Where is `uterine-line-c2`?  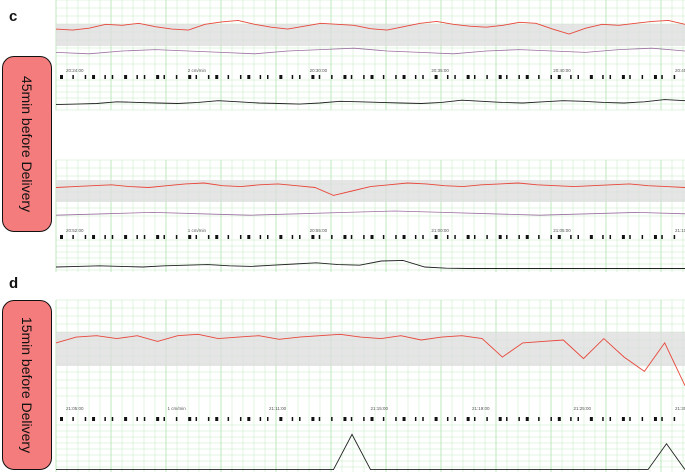 uterine-line-c2 is located at coordinates (370, 264).